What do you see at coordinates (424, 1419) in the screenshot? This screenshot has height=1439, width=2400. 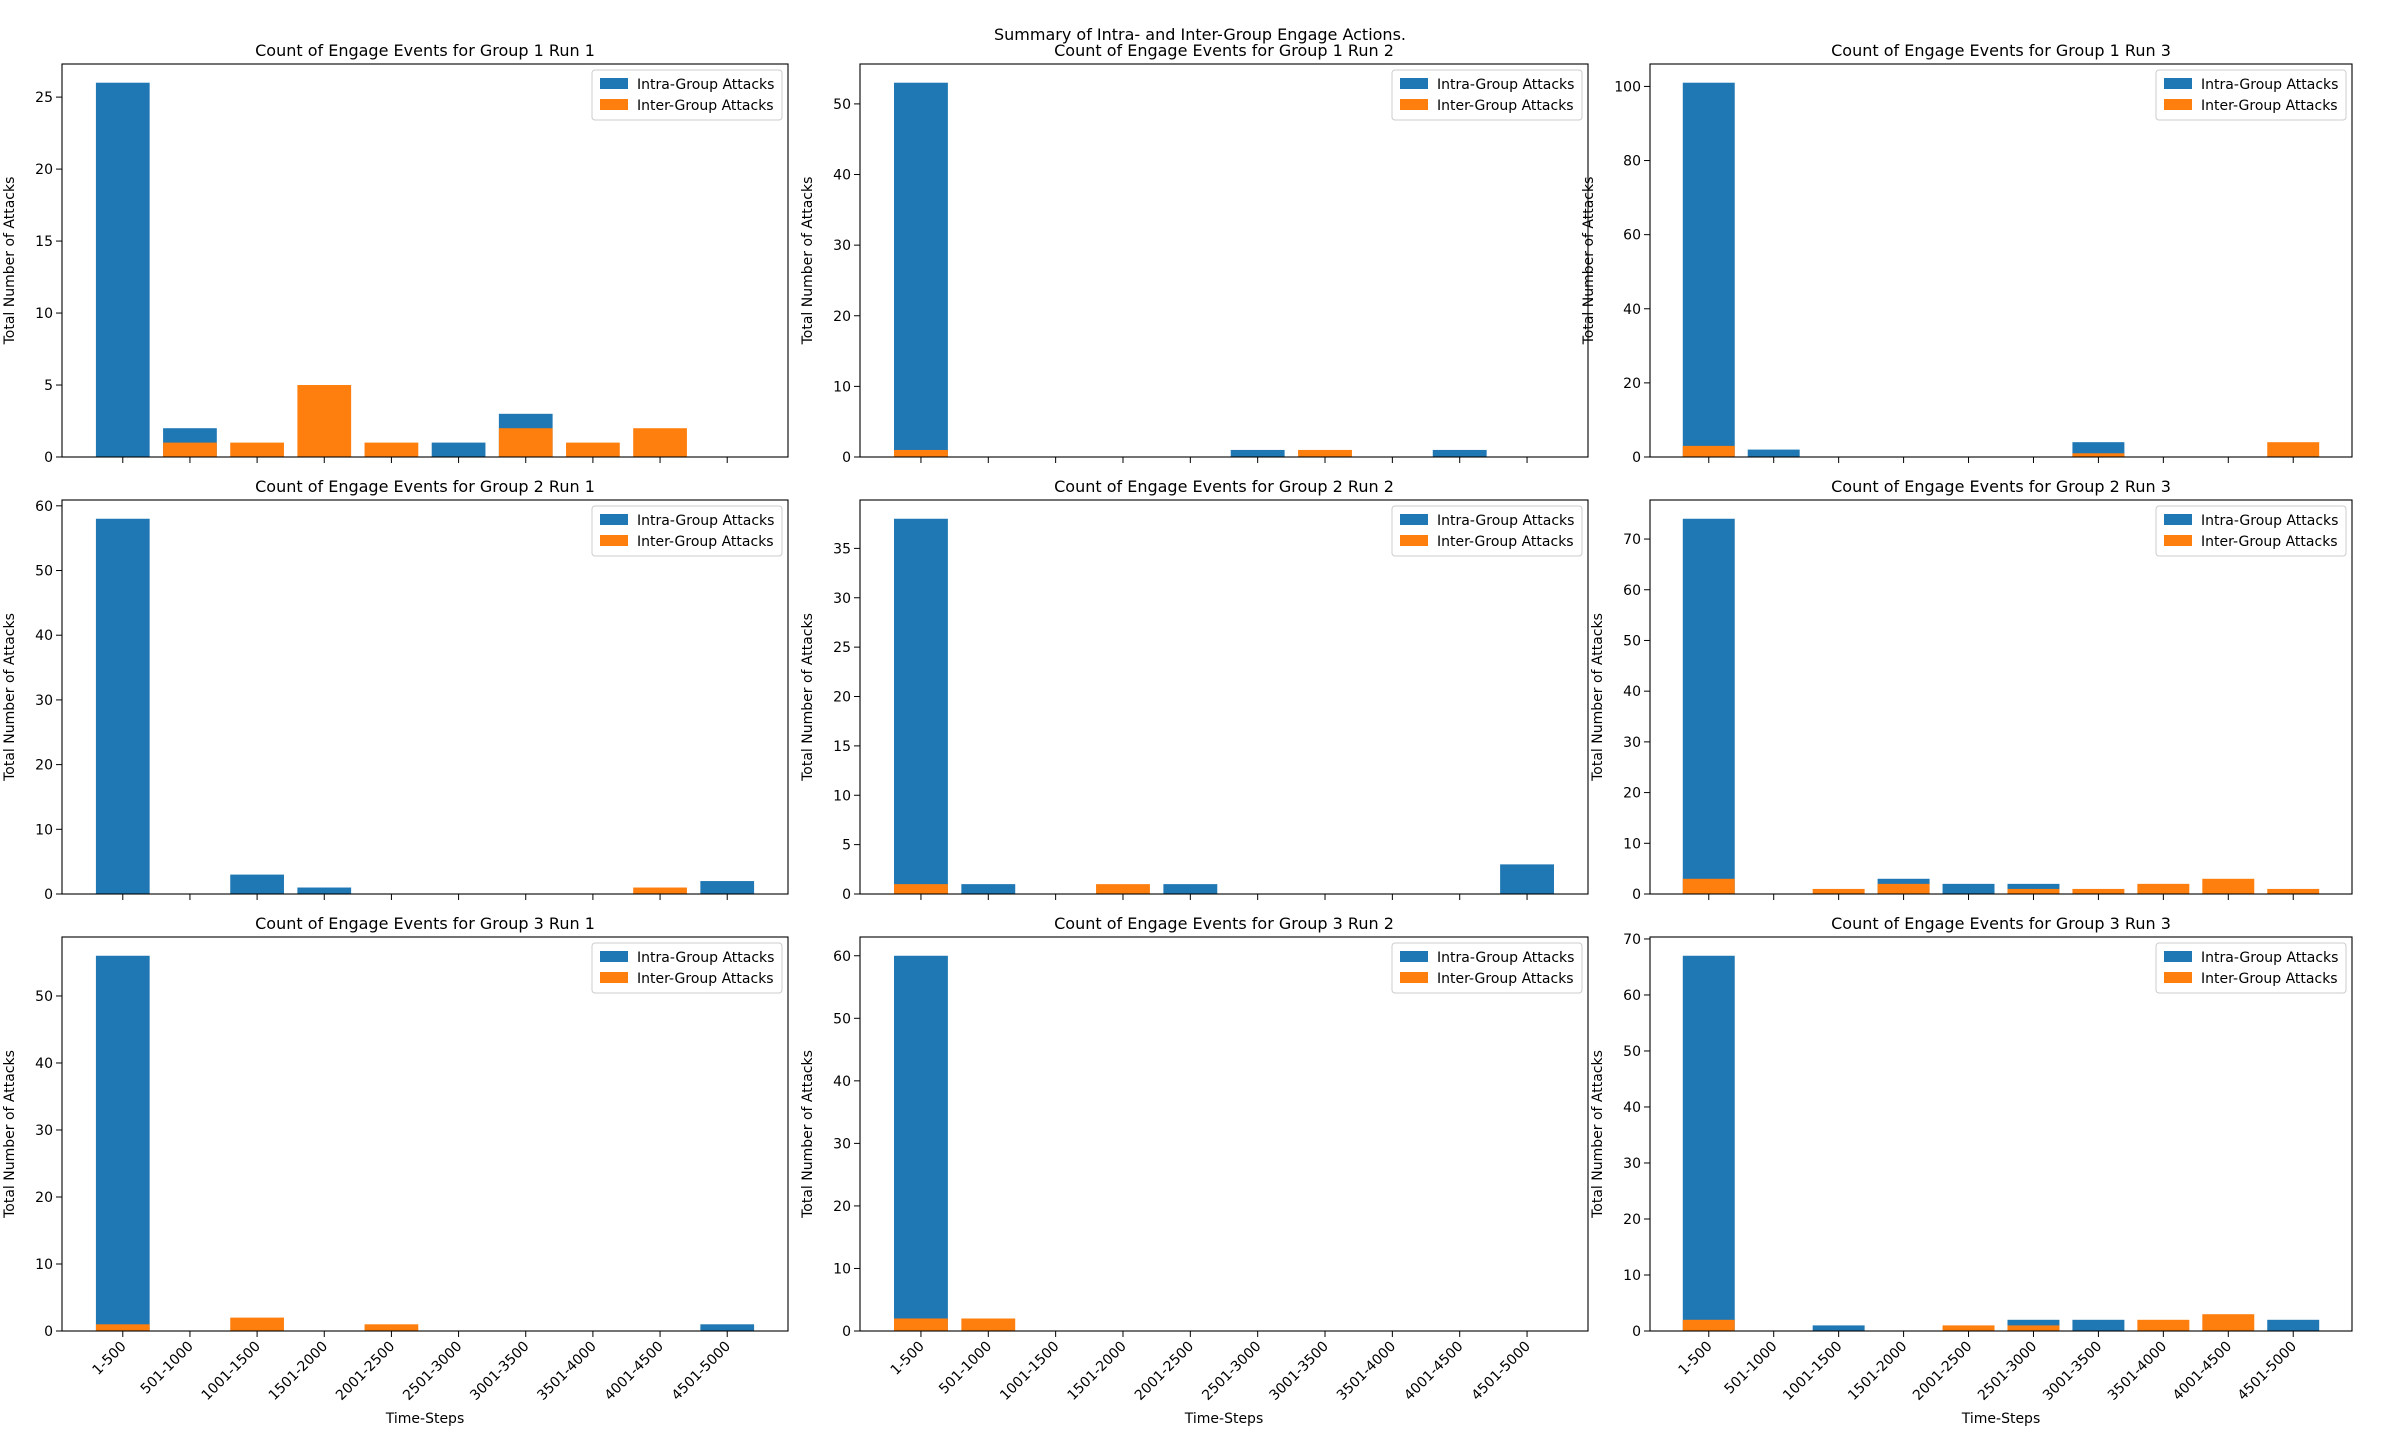 I see `x-axis-label: Time-Steps` at bounding box center [424, 1419].